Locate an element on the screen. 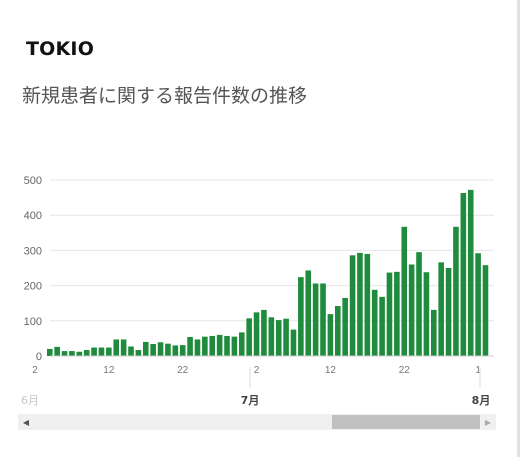 This screenshot has height=457, width=520. scroll-left-arrow-icon: ◀ is located at coordinates (26, 422).